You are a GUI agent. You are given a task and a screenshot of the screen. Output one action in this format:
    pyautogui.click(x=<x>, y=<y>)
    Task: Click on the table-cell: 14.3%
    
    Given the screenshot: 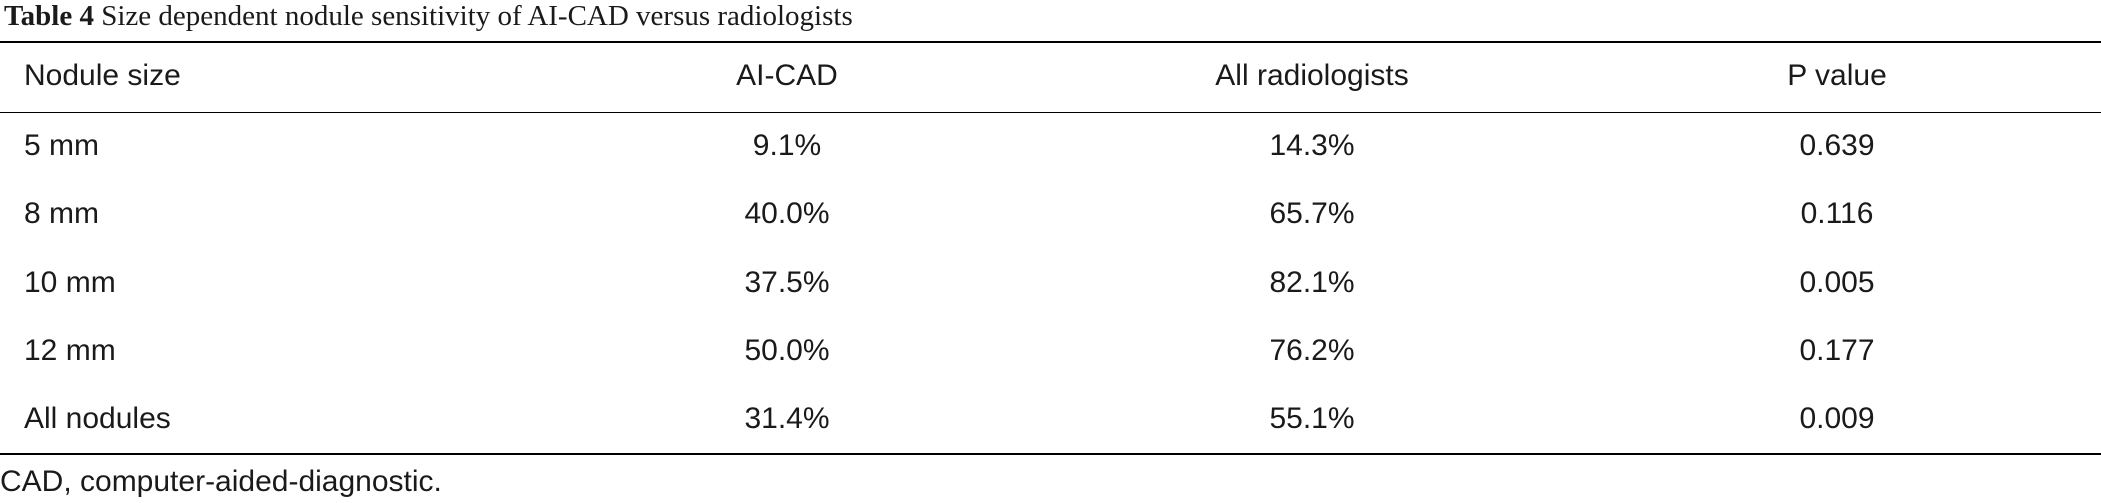 What is the action you would take?
    pyautogui.click(x=1312, y=145)
    